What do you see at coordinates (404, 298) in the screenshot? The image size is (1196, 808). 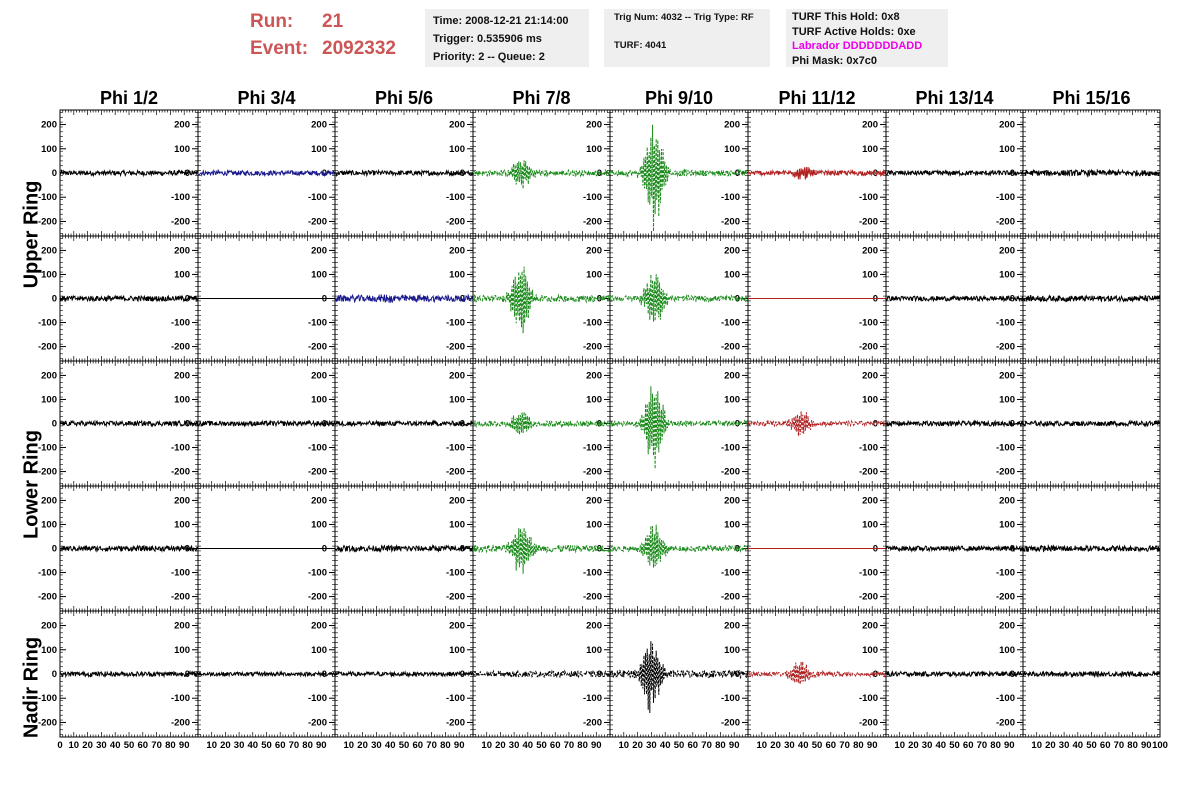 I see `waveform-r1-c2` at bounding box center [404, 298].